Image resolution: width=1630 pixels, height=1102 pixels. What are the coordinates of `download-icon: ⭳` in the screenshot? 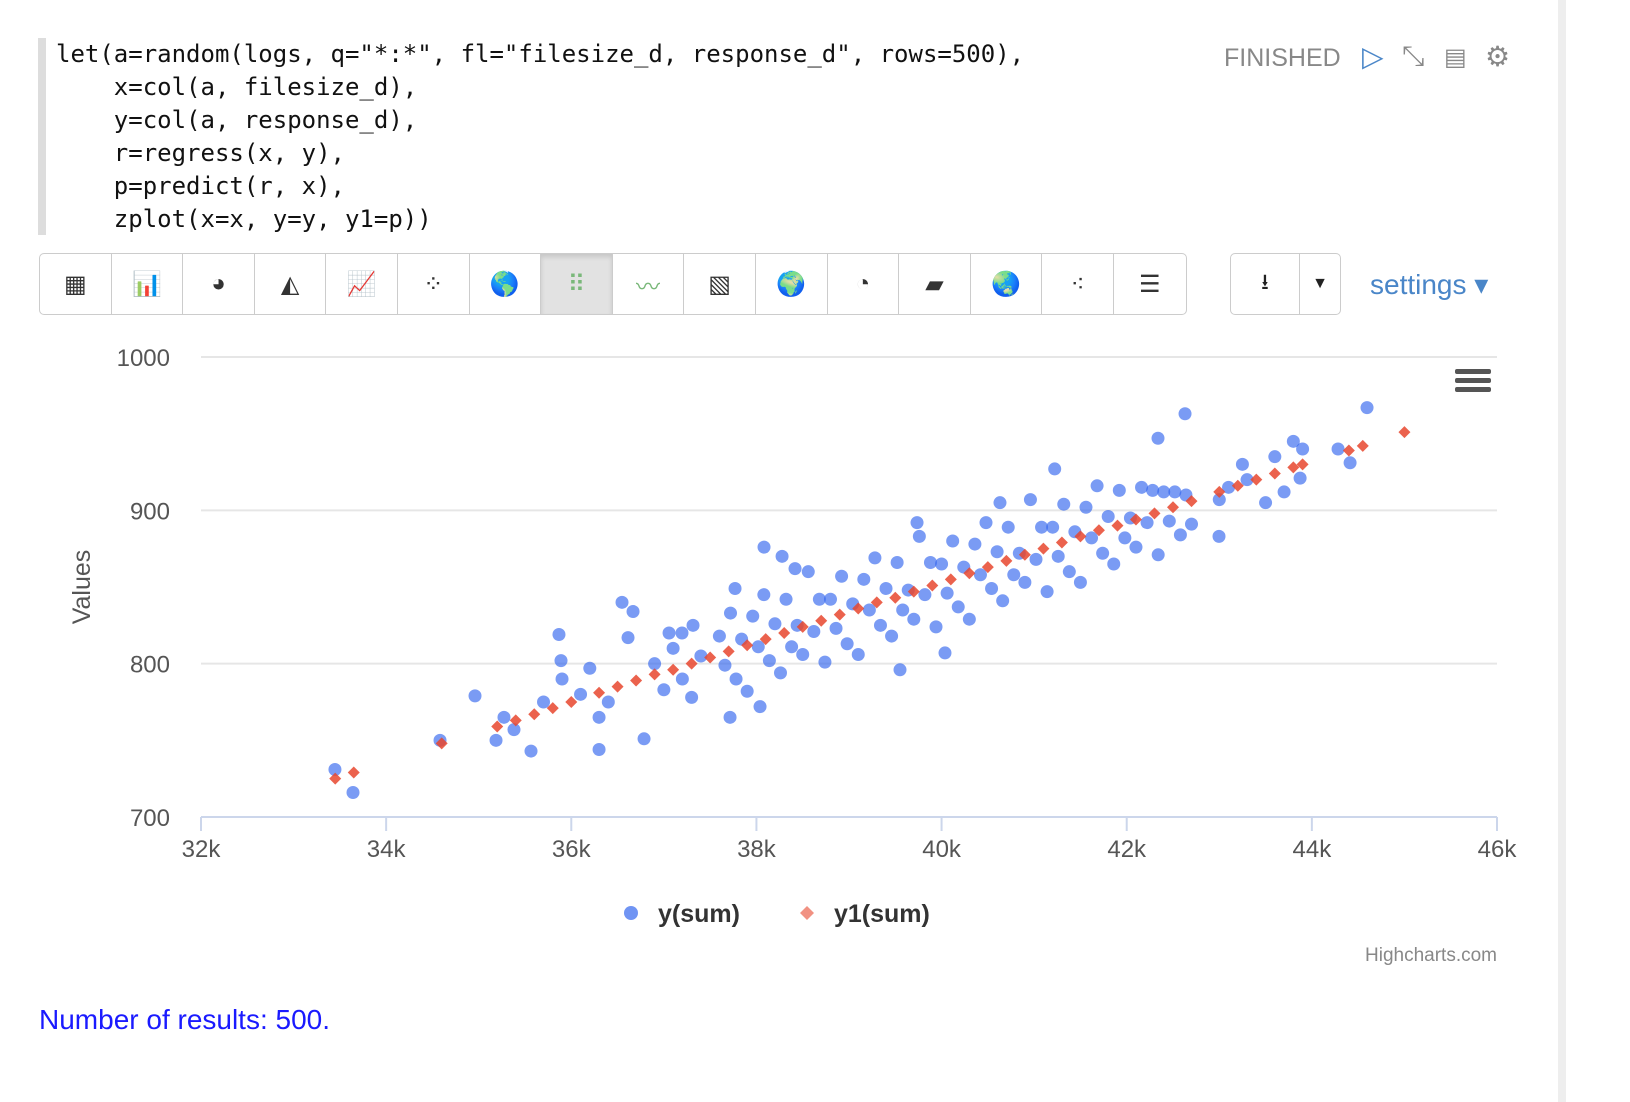 It's located at (1265, 284).